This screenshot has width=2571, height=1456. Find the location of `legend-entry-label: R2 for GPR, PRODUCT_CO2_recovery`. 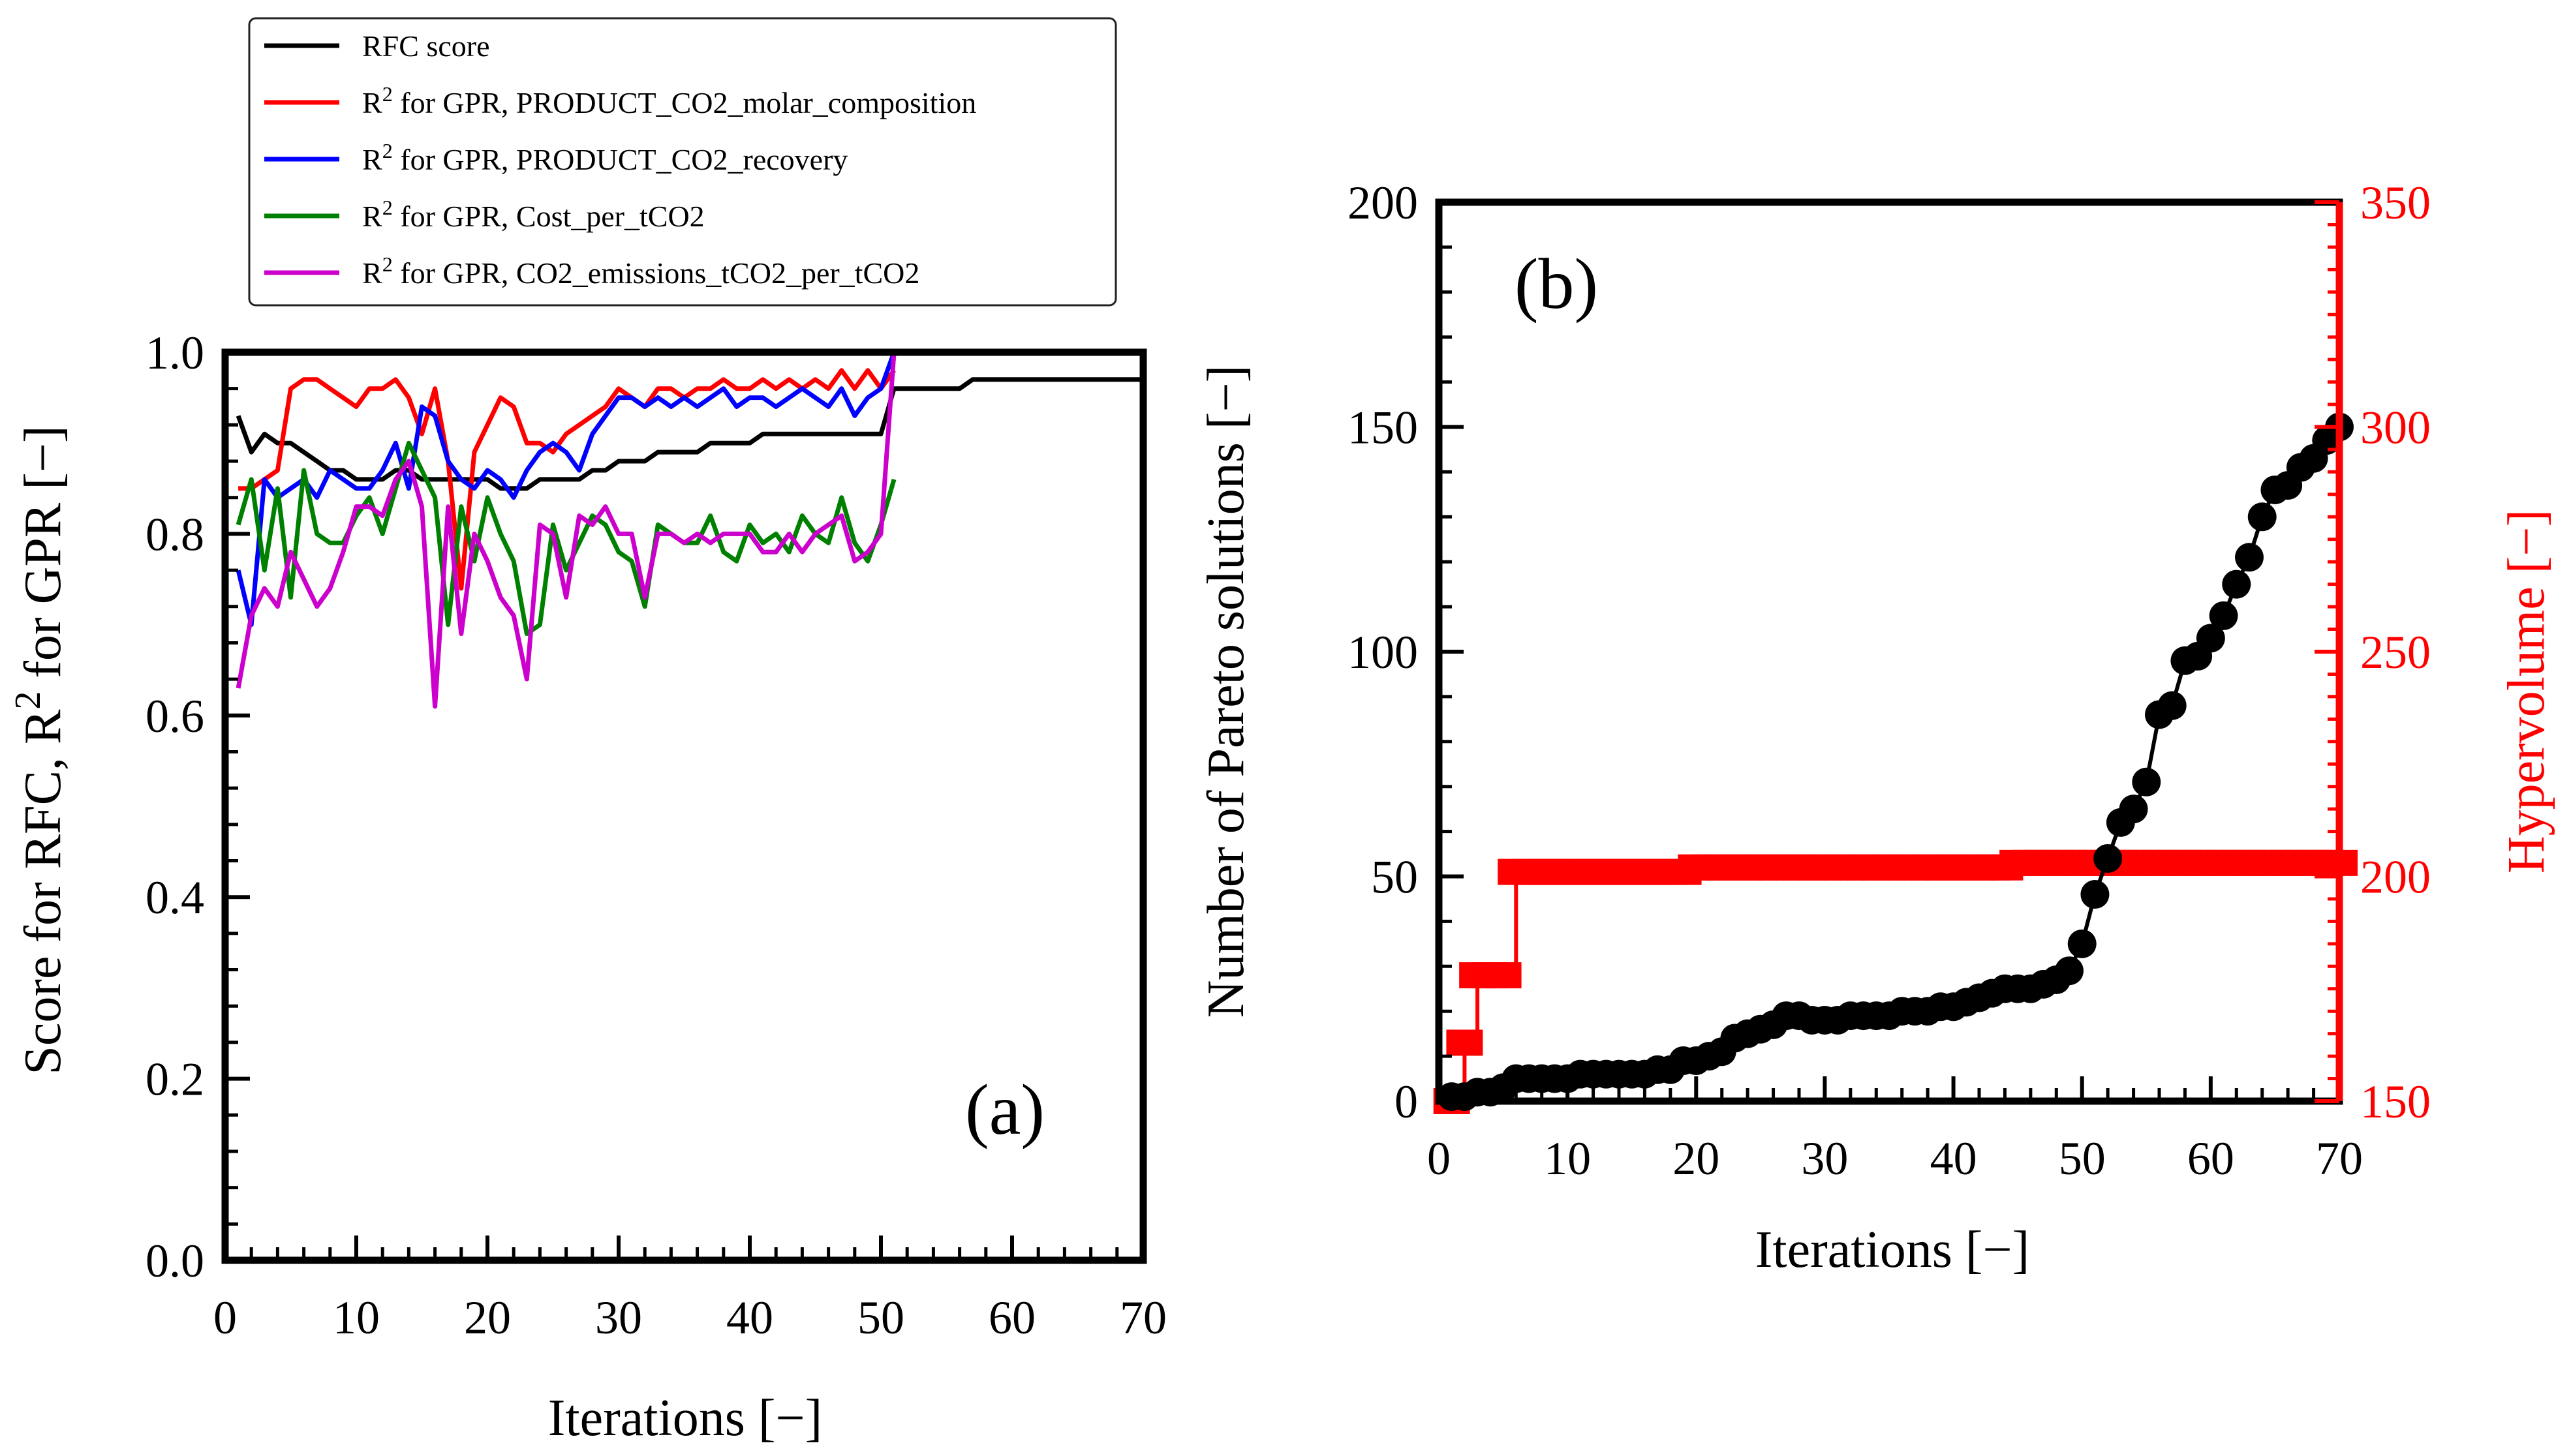

legend-entry-label: R2 for GPR, PRODUCT_CO2_recovery is located at coordinates (605, 158).